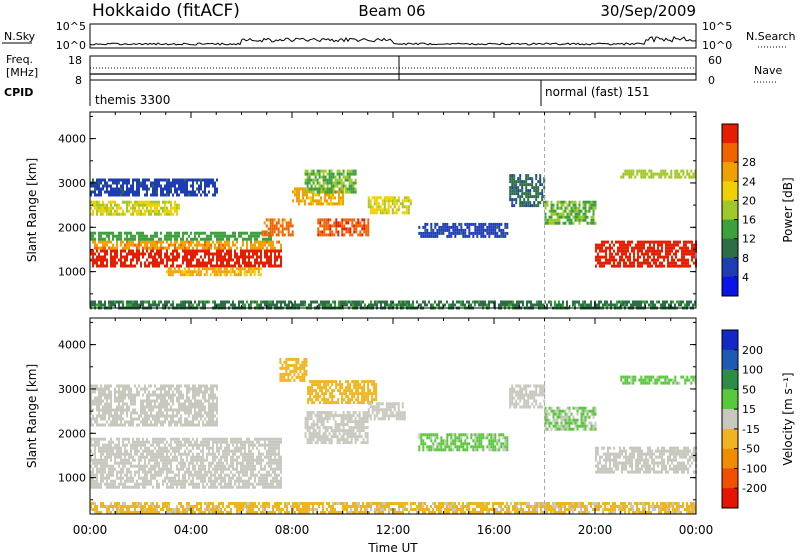 Image resolution: width=800 pixels, height=554 pixels. What do you see at coordinates (749, 181) in the screenshot?
I see `colorbar-tick: 24` at bounding box center [749, 181].